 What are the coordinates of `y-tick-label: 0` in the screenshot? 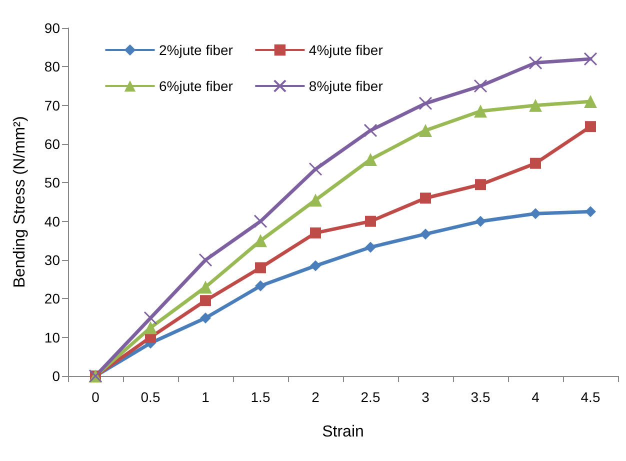 It's located at (56, 376).